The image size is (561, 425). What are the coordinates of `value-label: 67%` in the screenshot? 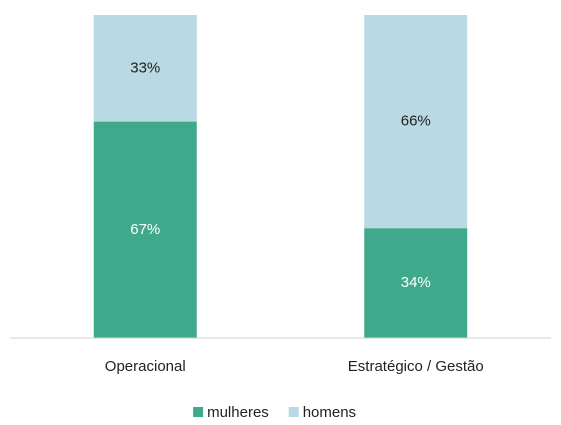 It's located at (145, 229).